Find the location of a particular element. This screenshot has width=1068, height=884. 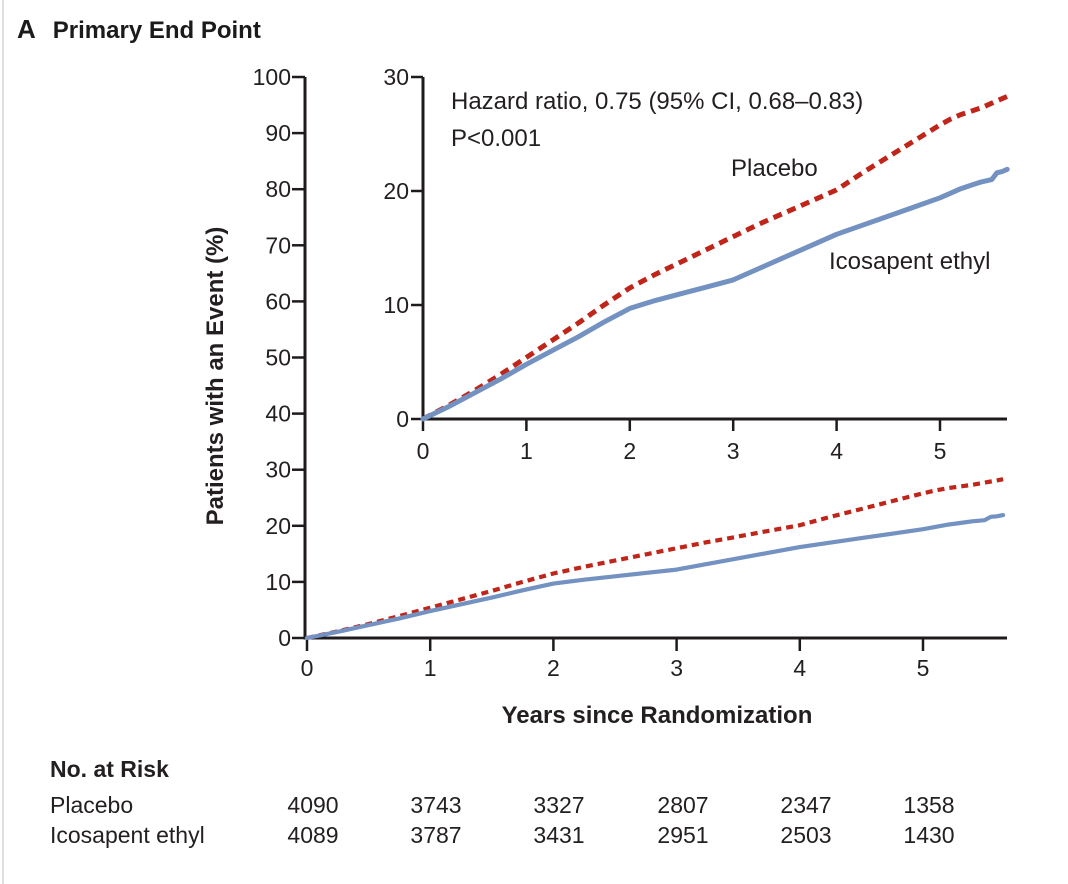

main-y-tick-label: 30 is located at coordinates (278, 470).